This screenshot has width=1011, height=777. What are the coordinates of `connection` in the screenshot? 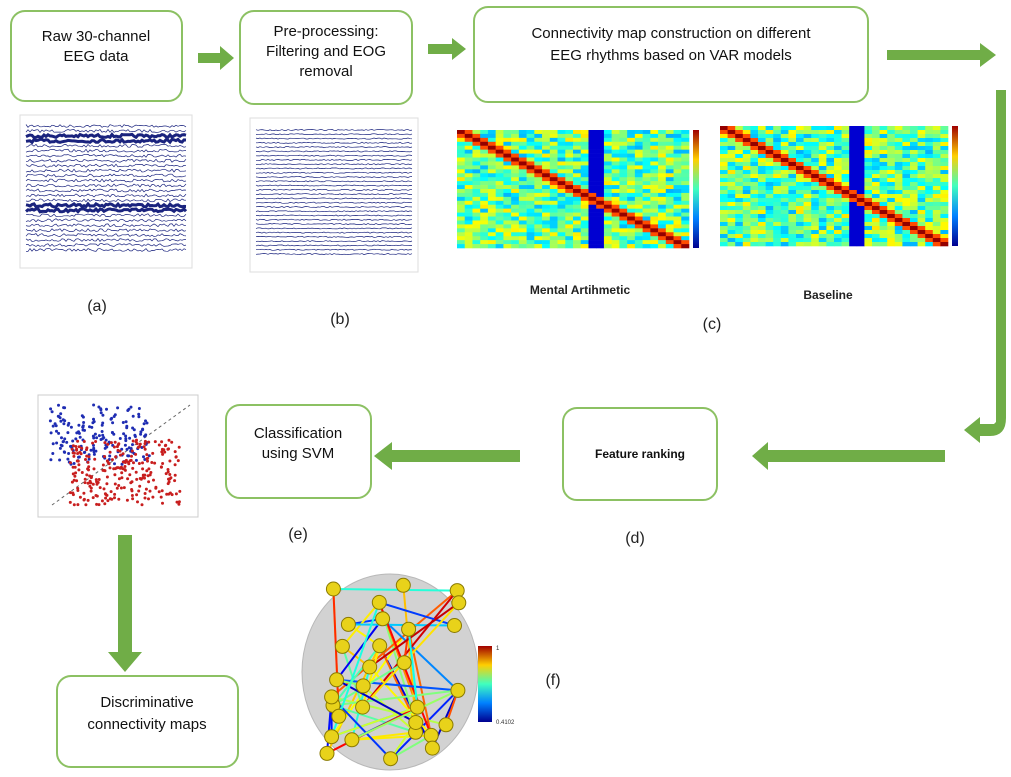 It's located at (405, 715).